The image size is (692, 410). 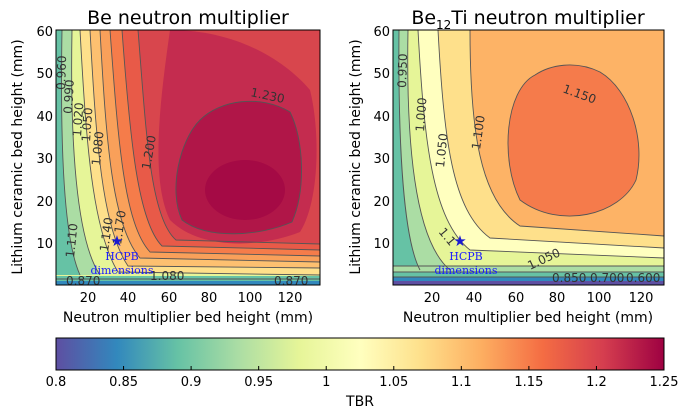 I want to click on left-x-tick: 40, so click(x=128, y=298).